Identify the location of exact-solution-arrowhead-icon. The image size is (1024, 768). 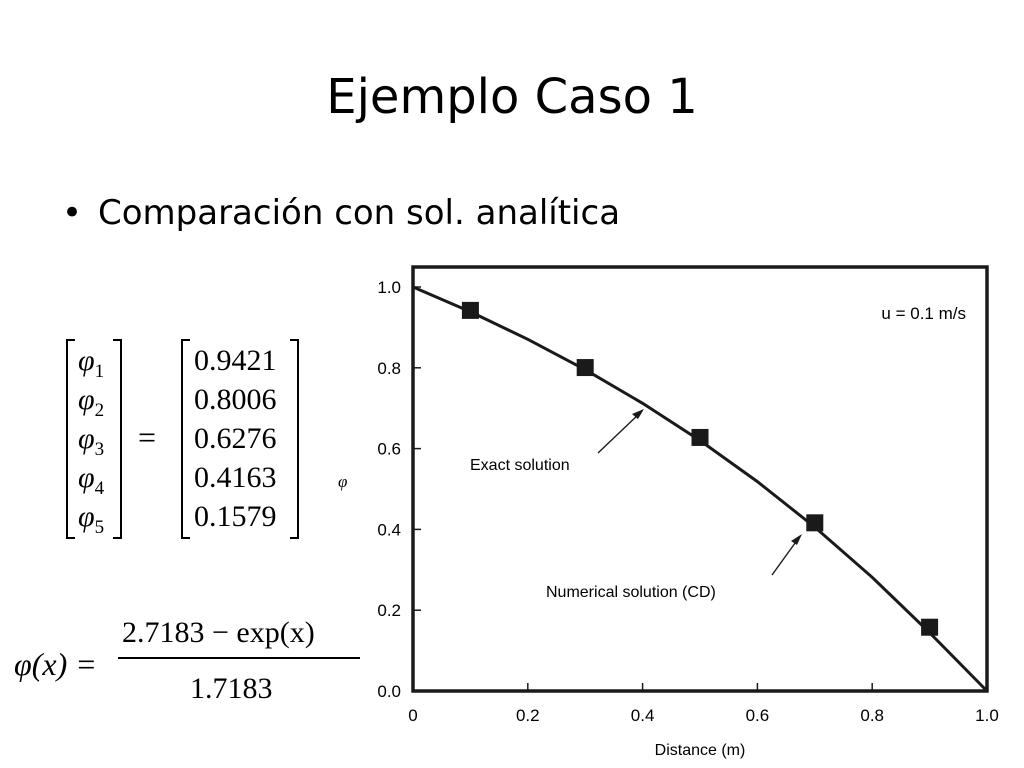
(638, 414).